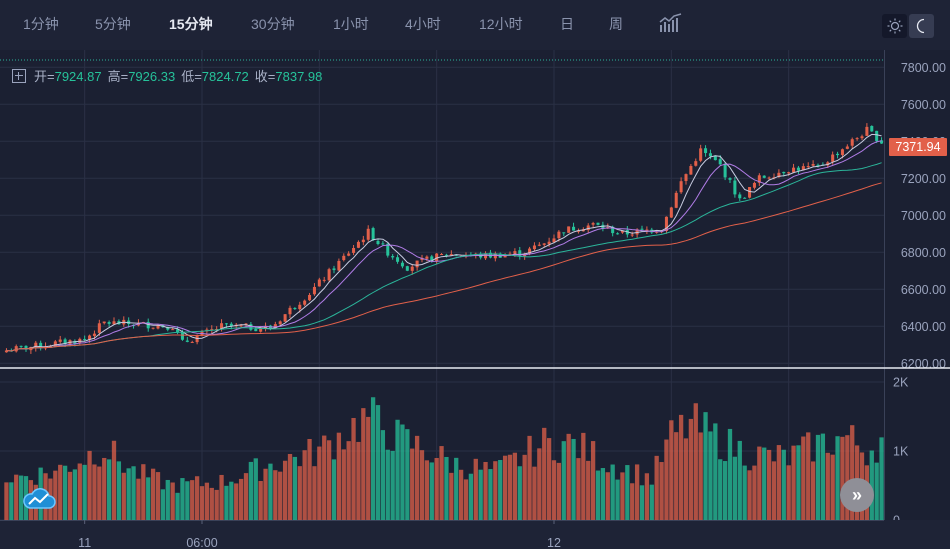 Image resolution: width=950 pixels, height=549 pixels. I want to click on timeframe-week: 周, so click(616, 24).